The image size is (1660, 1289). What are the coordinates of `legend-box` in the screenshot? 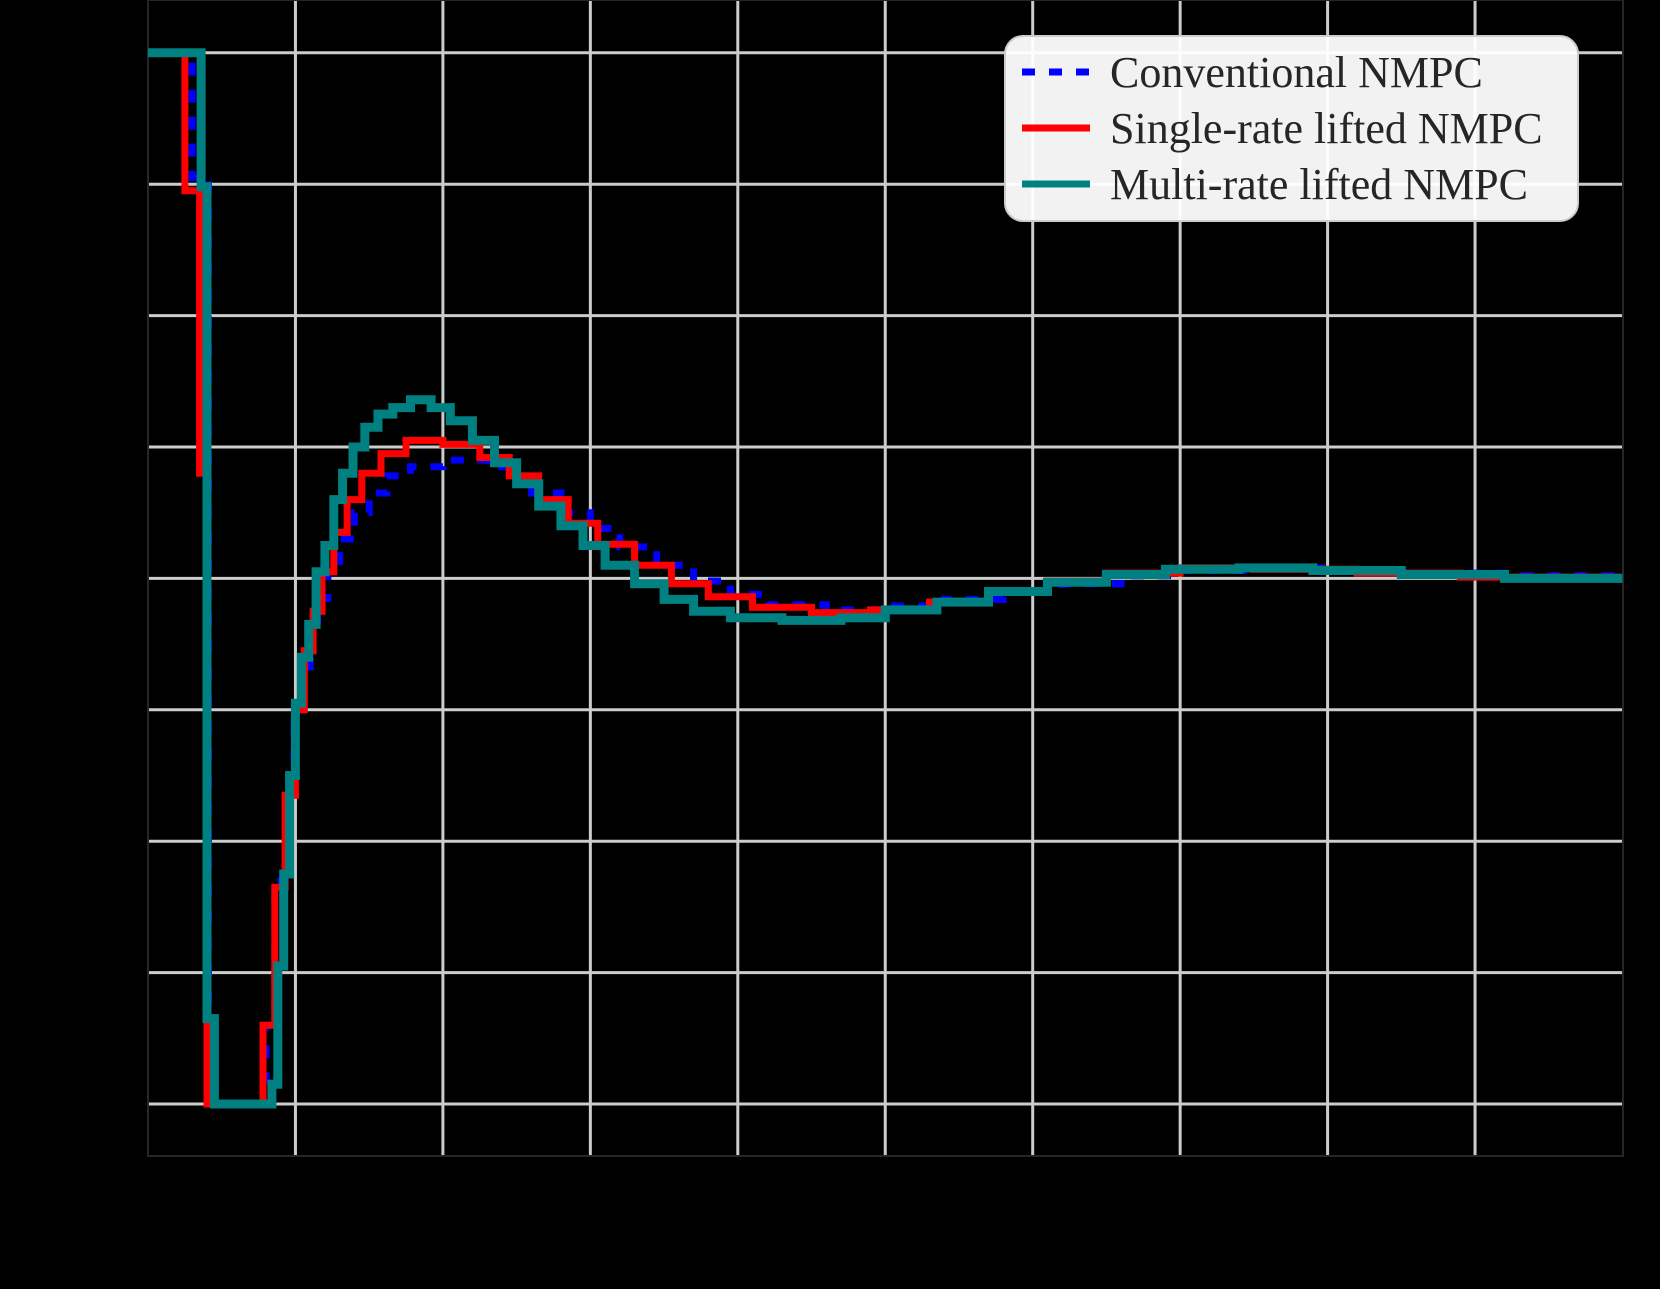 It's located at (1291, 128).